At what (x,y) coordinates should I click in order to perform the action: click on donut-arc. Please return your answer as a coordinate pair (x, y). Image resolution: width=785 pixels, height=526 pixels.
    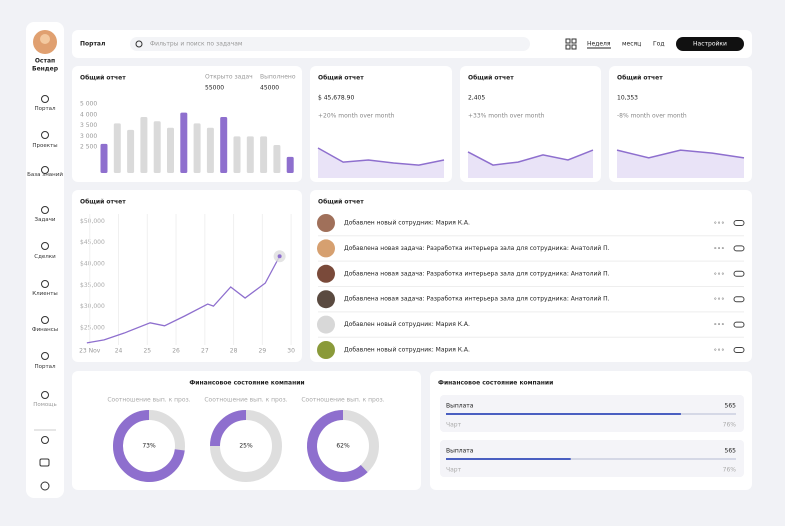
    Looking at the image, I should click on (337, 446).